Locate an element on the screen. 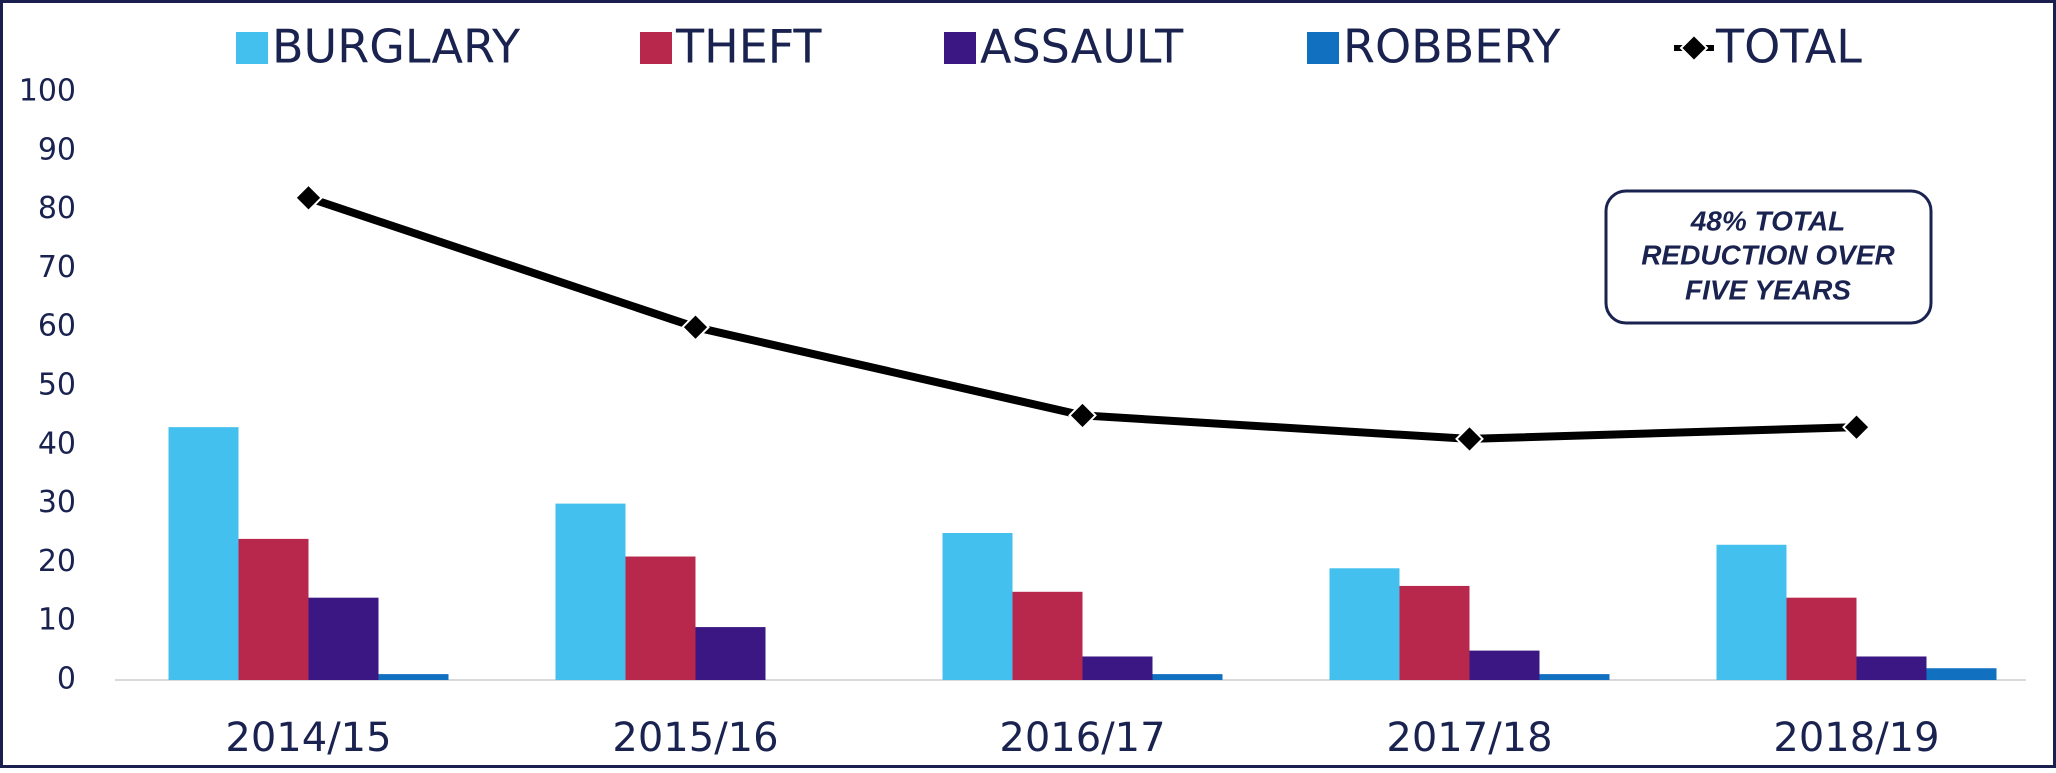 This screenshot has width=2056, height=773. legend-label: THEFT is located at coordinates (748, 47).